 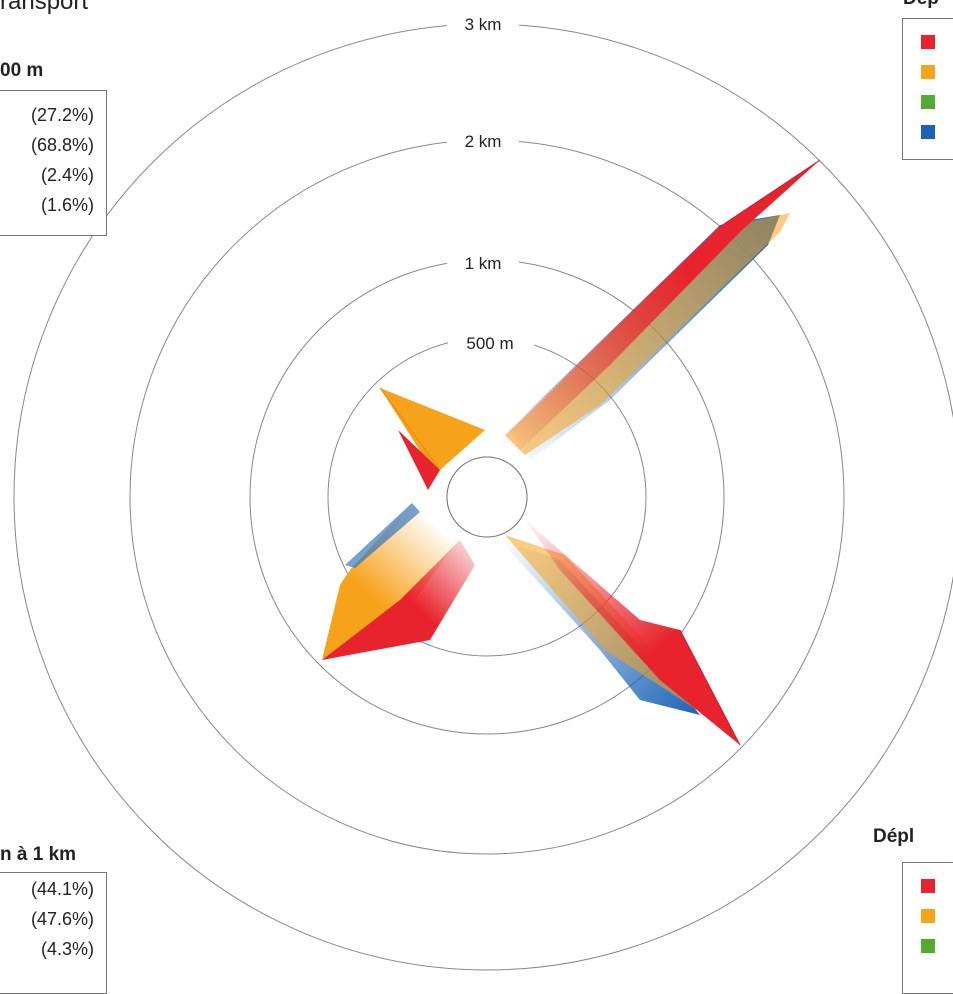 What do you see at coordinates (483, 141) in the screenshot?
I see `ring-label-2km: 2 km` at bounding box center [483, 141].